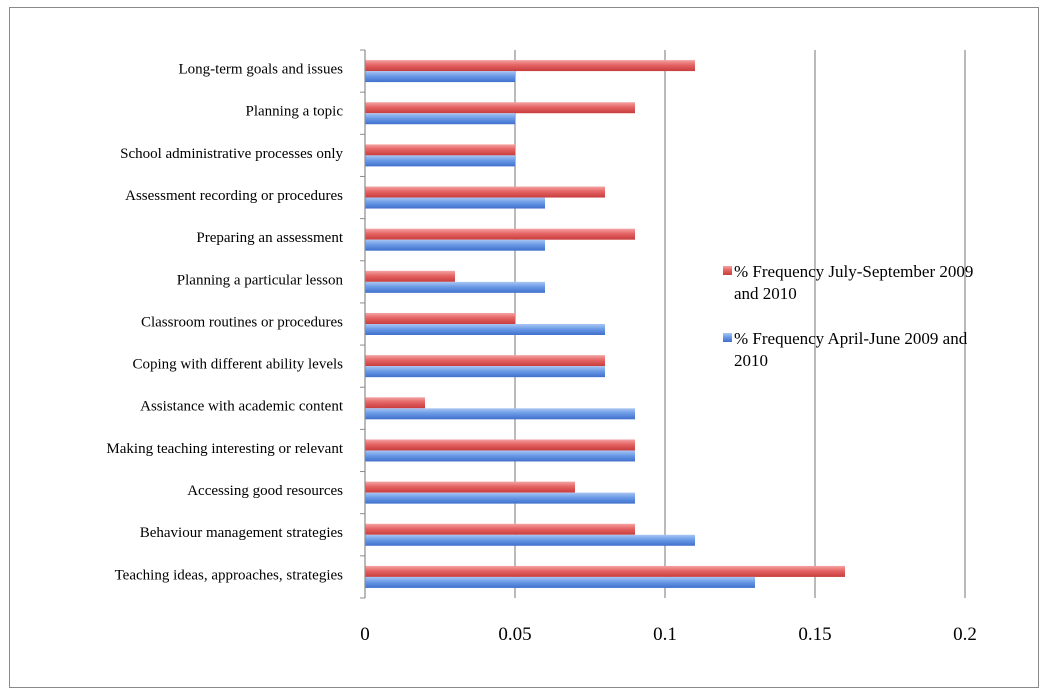 The image size is (1049, 695). I want to click on x-tick-label: 0.05, so click(514, 634).